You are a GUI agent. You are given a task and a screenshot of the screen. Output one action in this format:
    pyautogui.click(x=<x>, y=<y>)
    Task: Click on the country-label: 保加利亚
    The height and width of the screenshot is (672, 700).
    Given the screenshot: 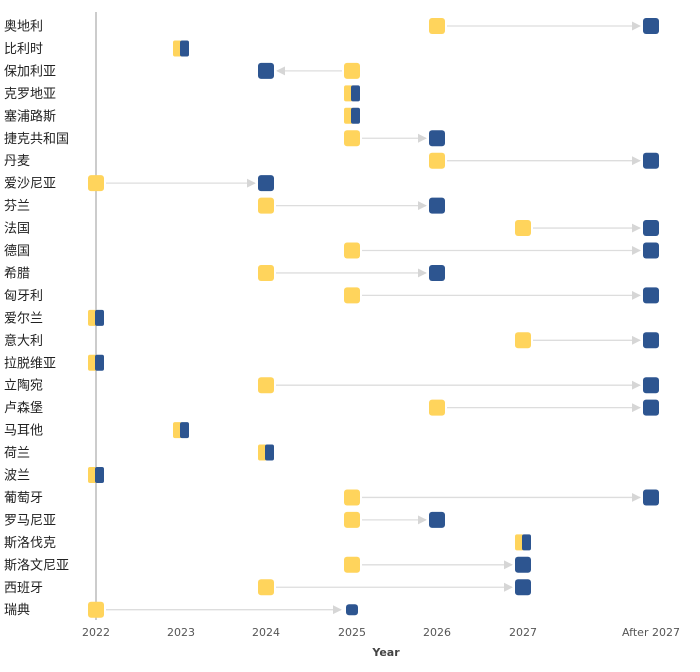 What is the action you would take?
    pyautogui.click(x=30, y=71)
    